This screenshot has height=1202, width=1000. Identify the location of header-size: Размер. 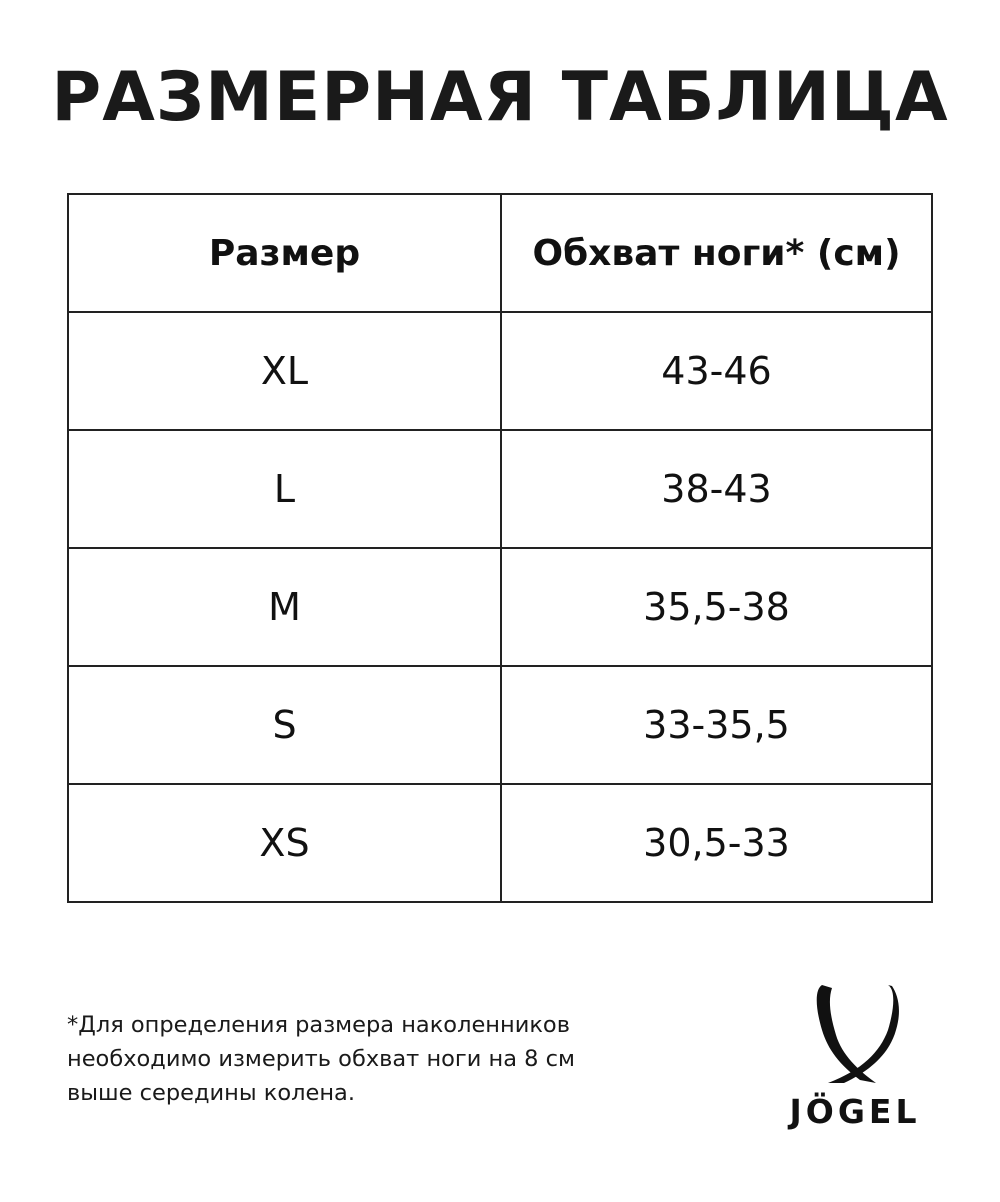
(284, 253).